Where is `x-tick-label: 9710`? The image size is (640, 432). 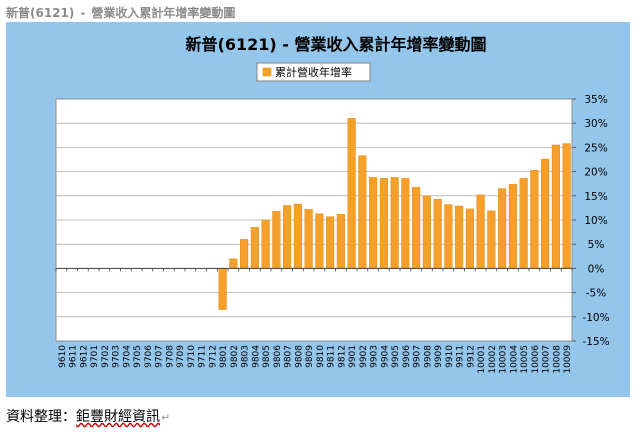 x-tick-label: 9710 is located at coordinates (192, 356).